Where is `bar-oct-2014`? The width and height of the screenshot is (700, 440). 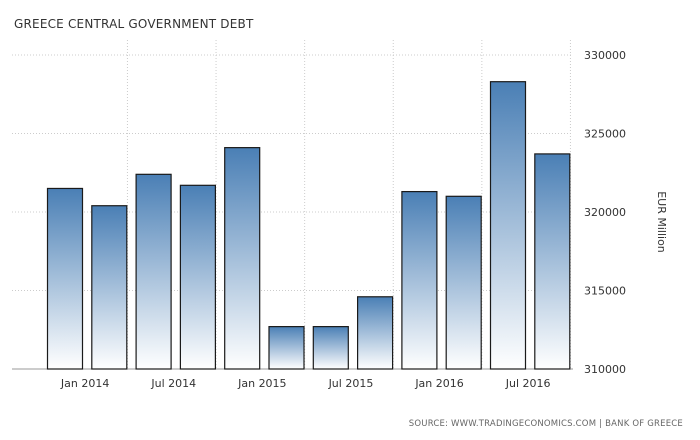 bar-oct-2014 is located at coordinates (197, 277).